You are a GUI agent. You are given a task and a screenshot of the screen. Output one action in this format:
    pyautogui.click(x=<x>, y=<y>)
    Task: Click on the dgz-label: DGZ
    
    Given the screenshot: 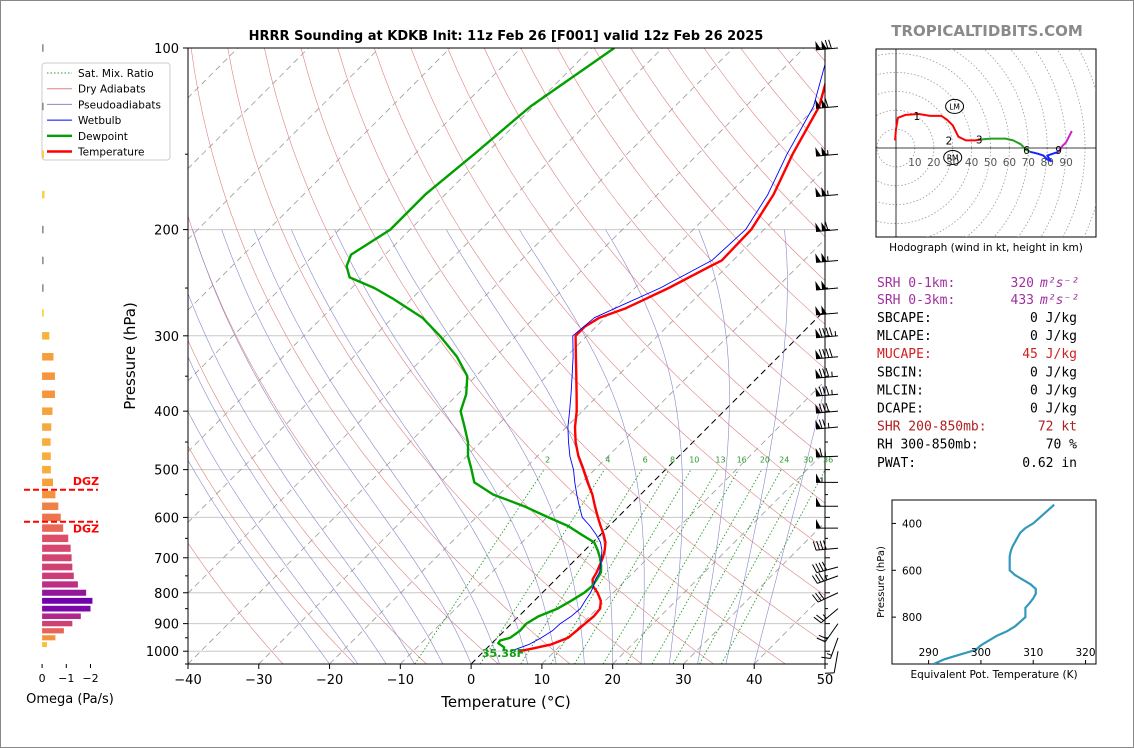 What is the action you would take?
    pyautogui.click(x=86, y=529)
    